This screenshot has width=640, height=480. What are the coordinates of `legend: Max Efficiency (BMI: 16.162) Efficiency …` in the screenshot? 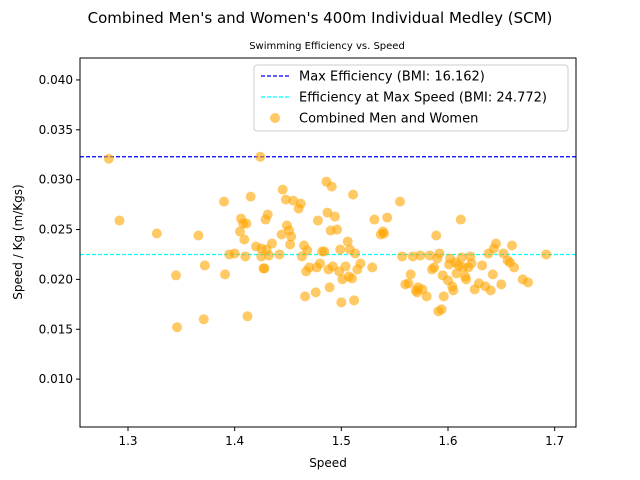 It's located at (411, 98).